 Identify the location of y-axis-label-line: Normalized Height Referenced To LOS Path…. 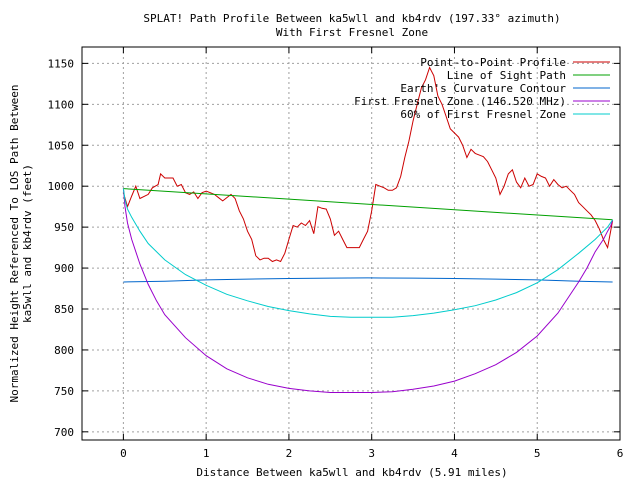
(14, 244).